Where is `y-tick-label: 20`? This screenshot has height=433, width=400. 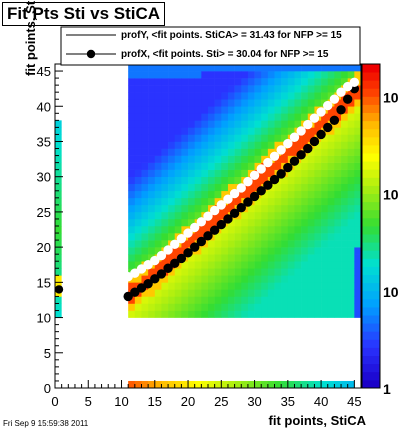 y-tick-label: 20 is located at coordinates (44, 247).